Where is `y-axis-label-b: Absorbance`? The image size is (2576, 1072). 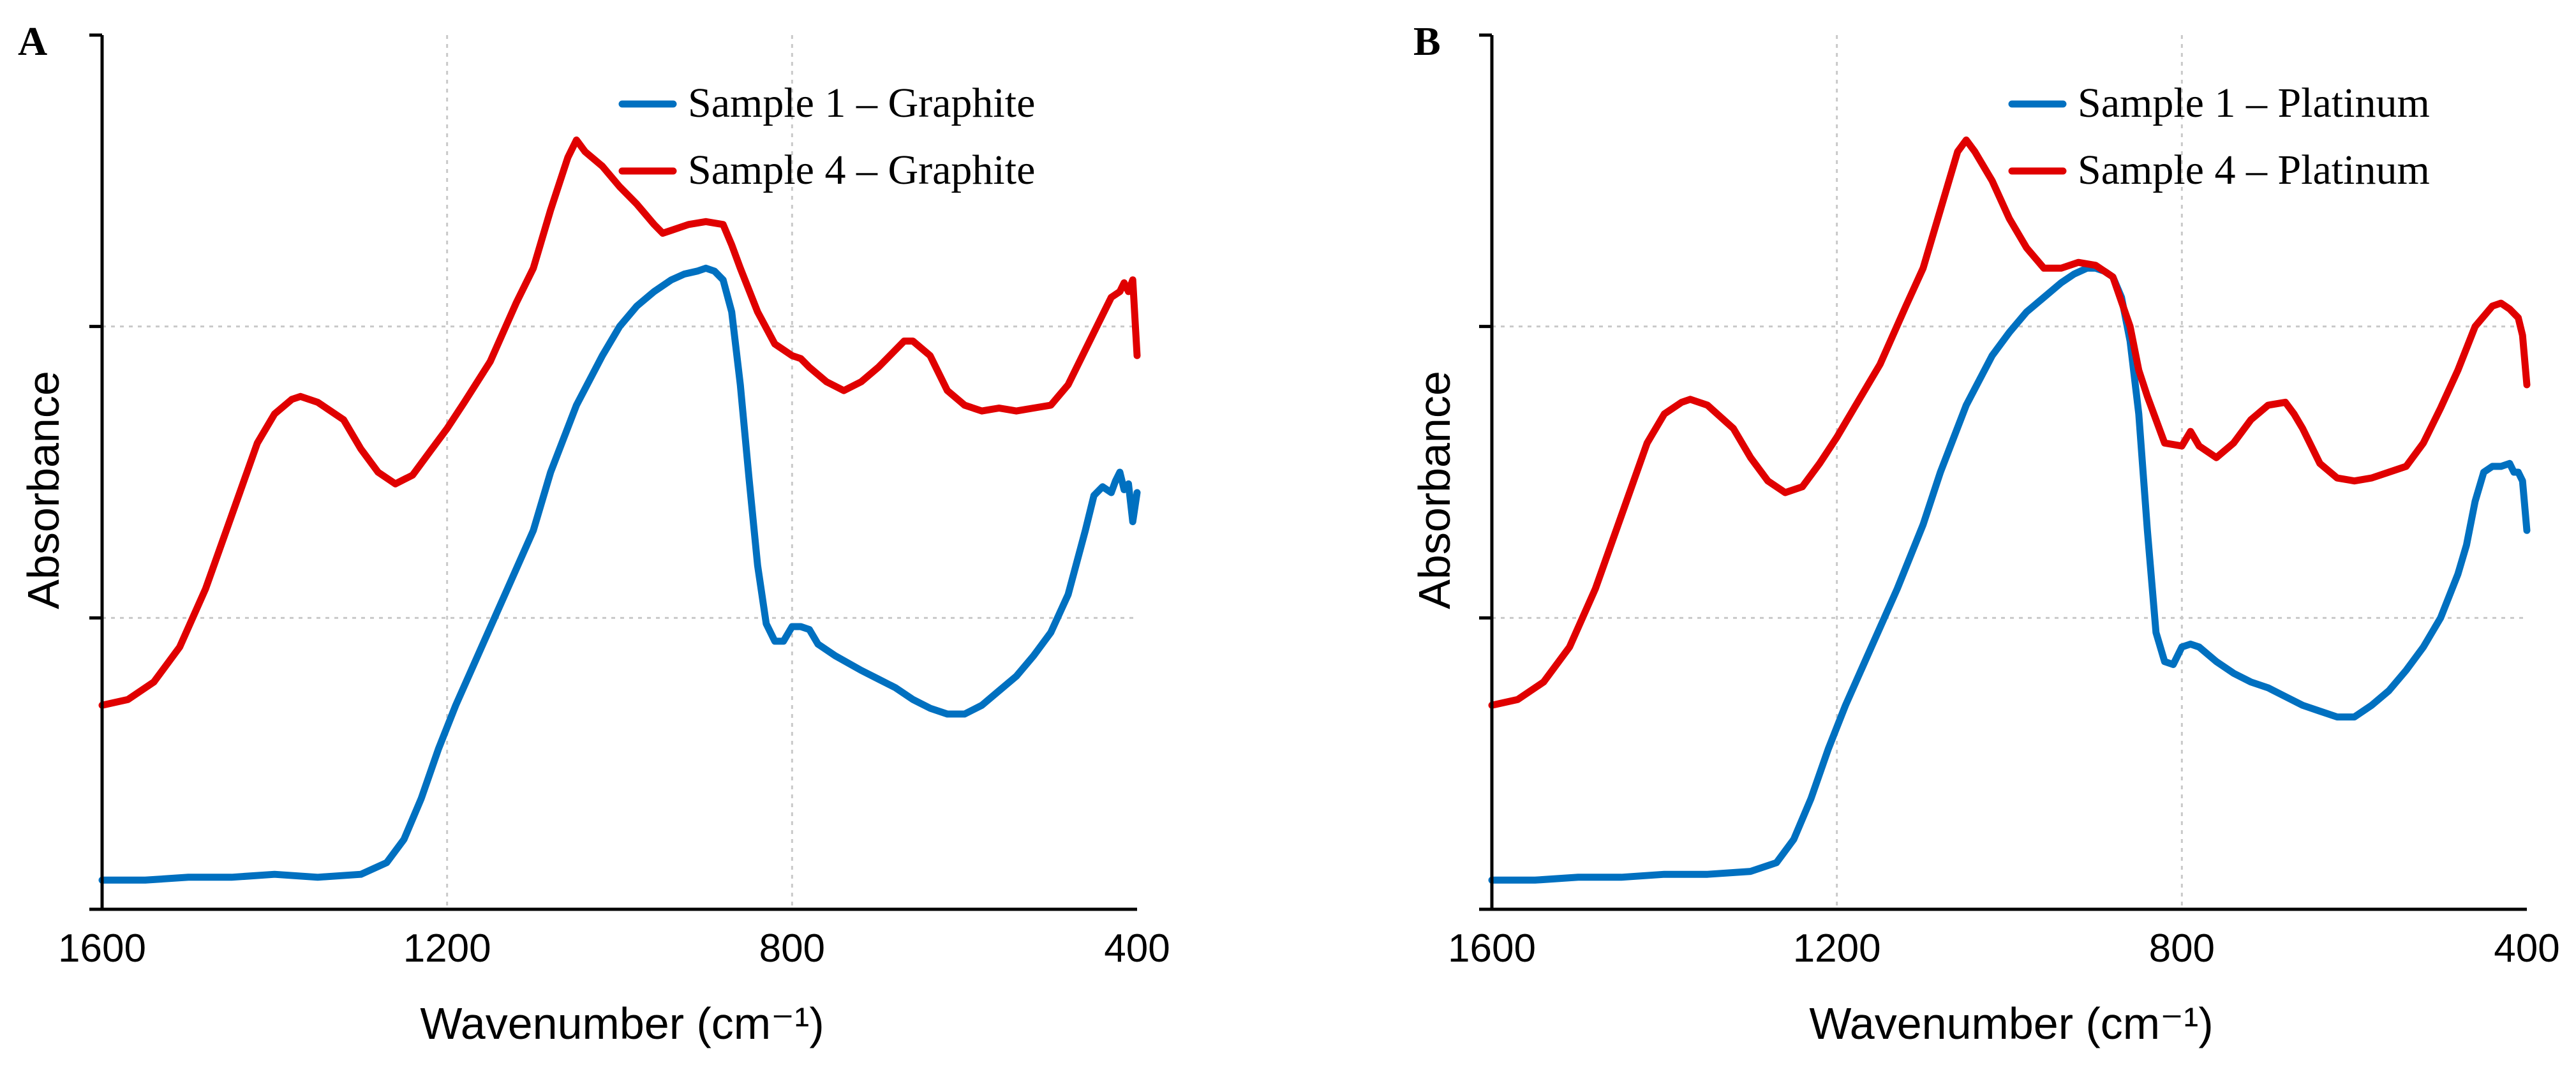
y-axis-label-b: Absorbance is located at coordinates (1434, 490).